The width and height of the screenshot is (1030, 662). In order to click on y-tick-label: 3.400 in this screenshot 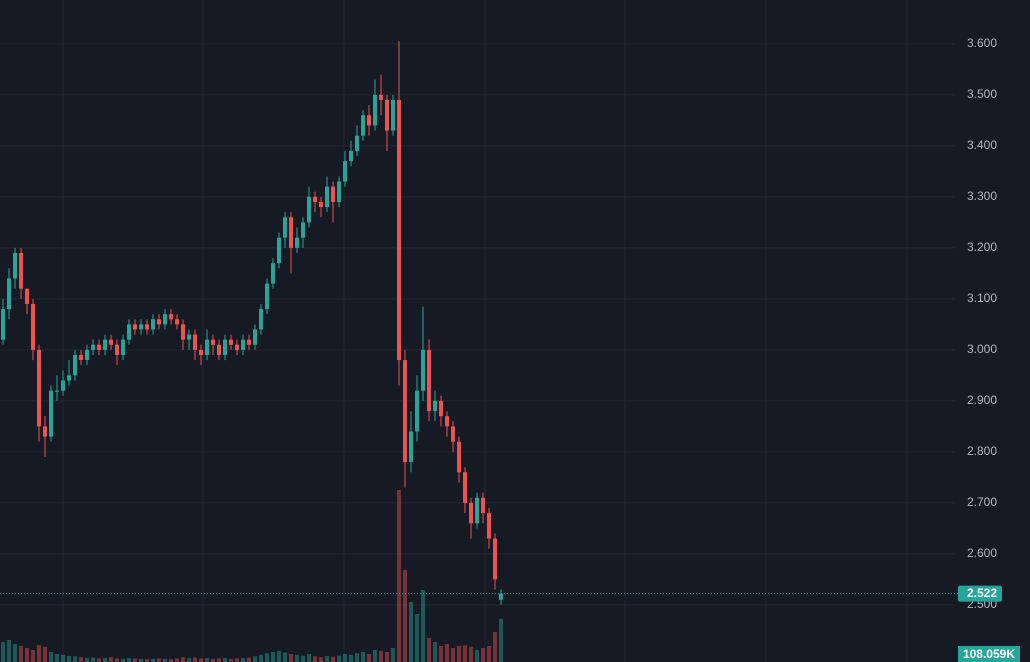, I will do `click(982, 145)`.